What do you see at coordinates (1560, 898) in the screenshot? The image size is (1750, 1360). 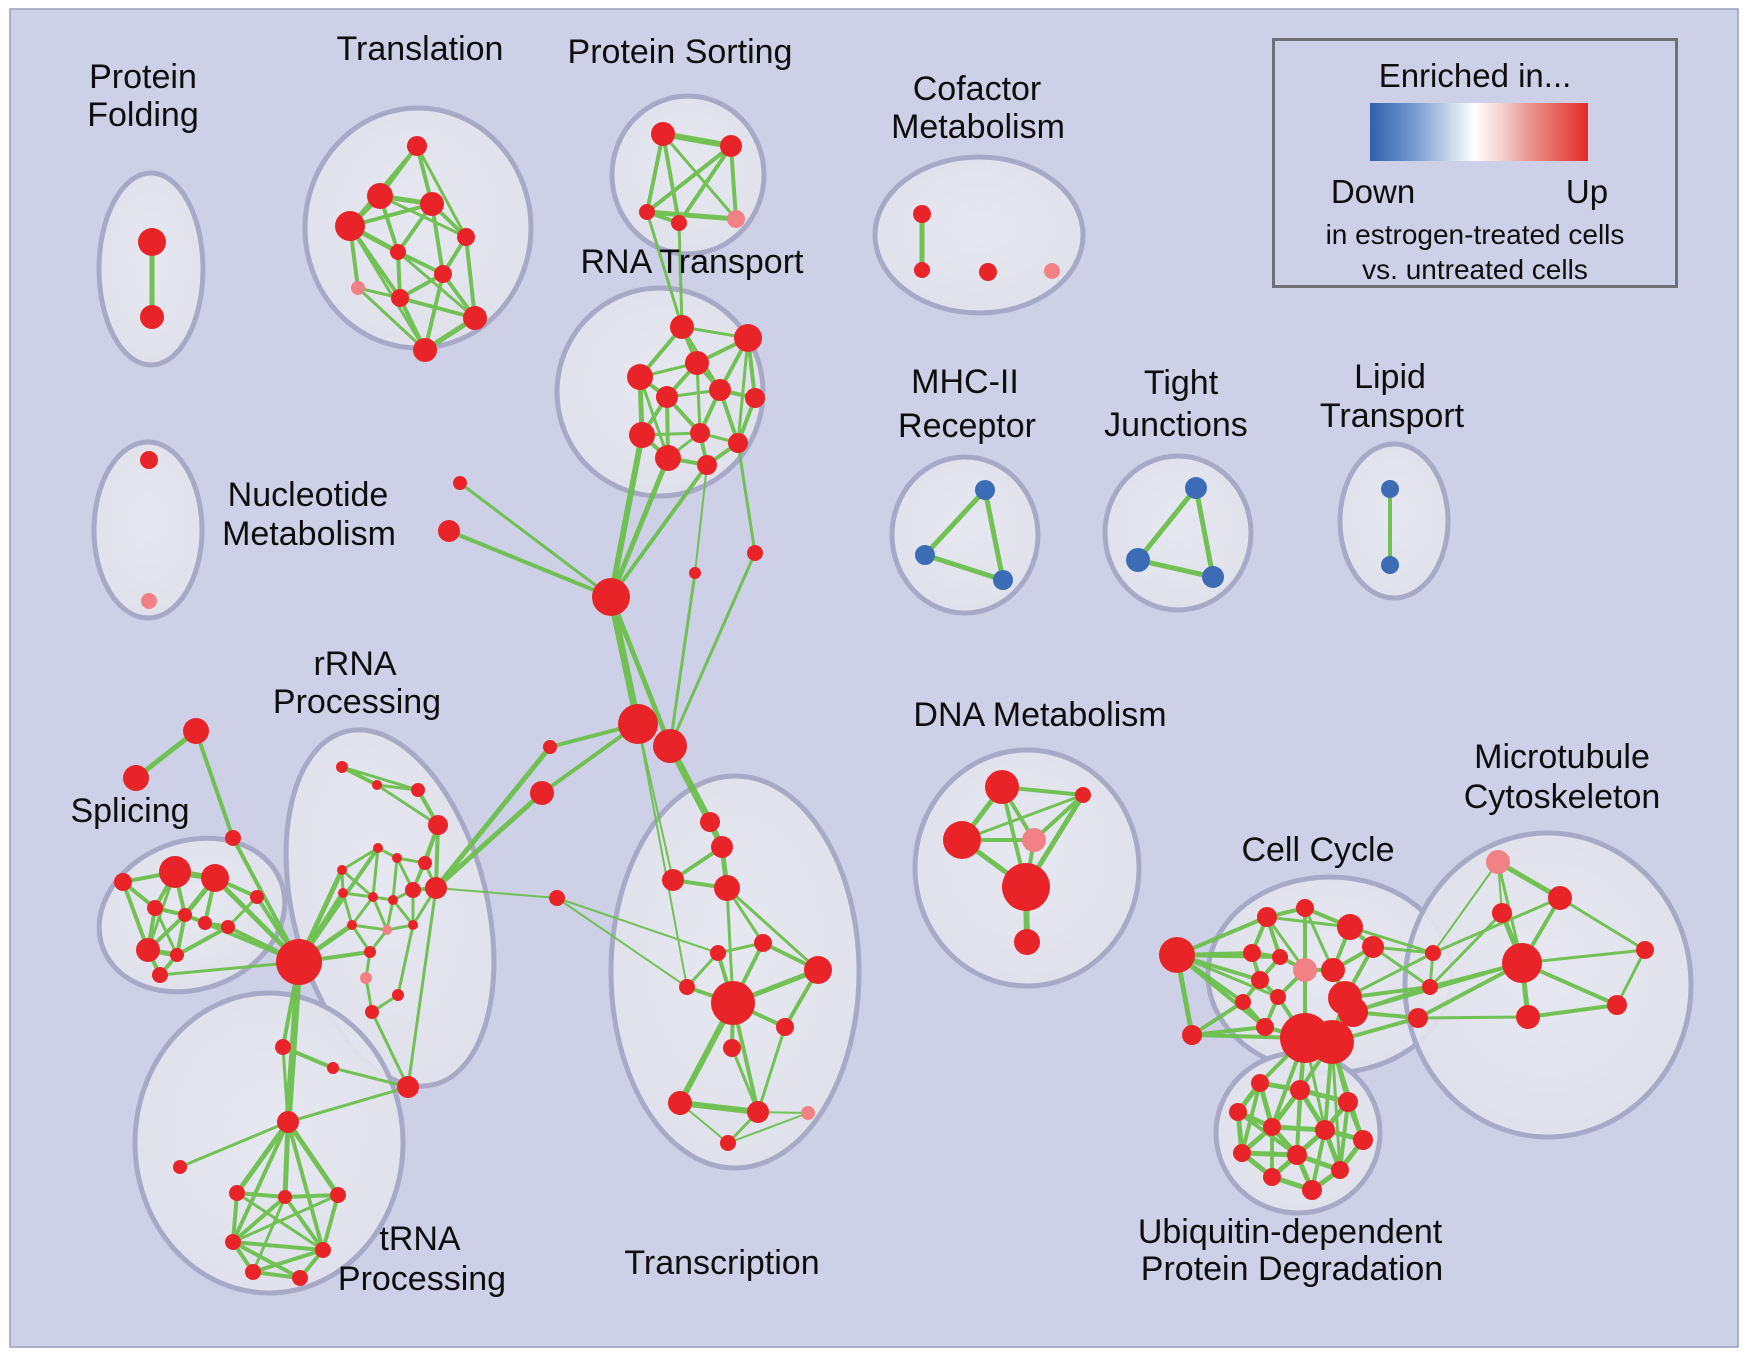 I see `graph-node-m2` at bounding box center [1560, 898].